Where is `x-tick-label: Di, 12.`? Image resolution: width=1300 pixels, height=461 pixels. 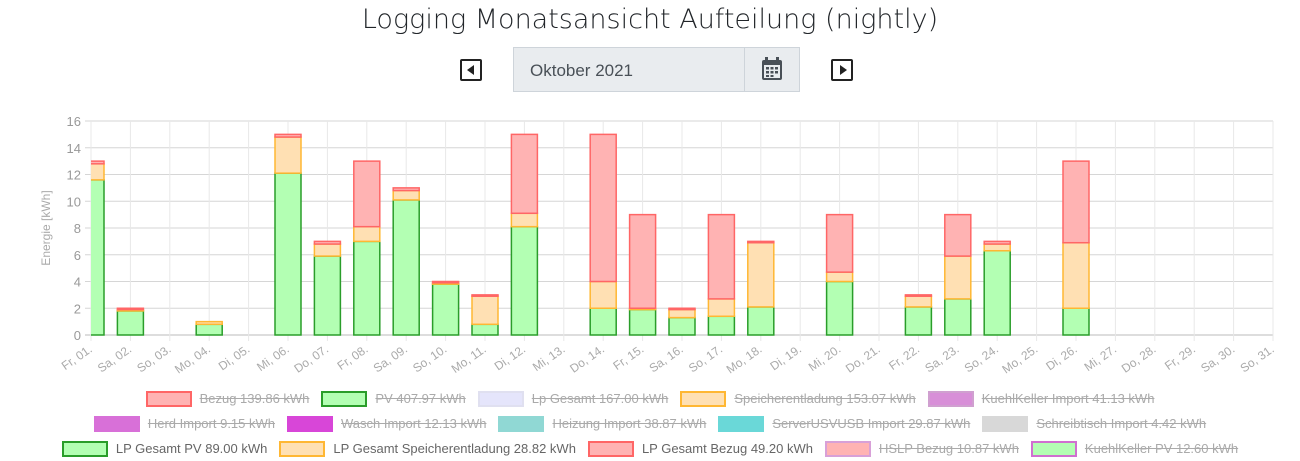 x-tick-label: Di, 12. is located at coordinates (510, 357).